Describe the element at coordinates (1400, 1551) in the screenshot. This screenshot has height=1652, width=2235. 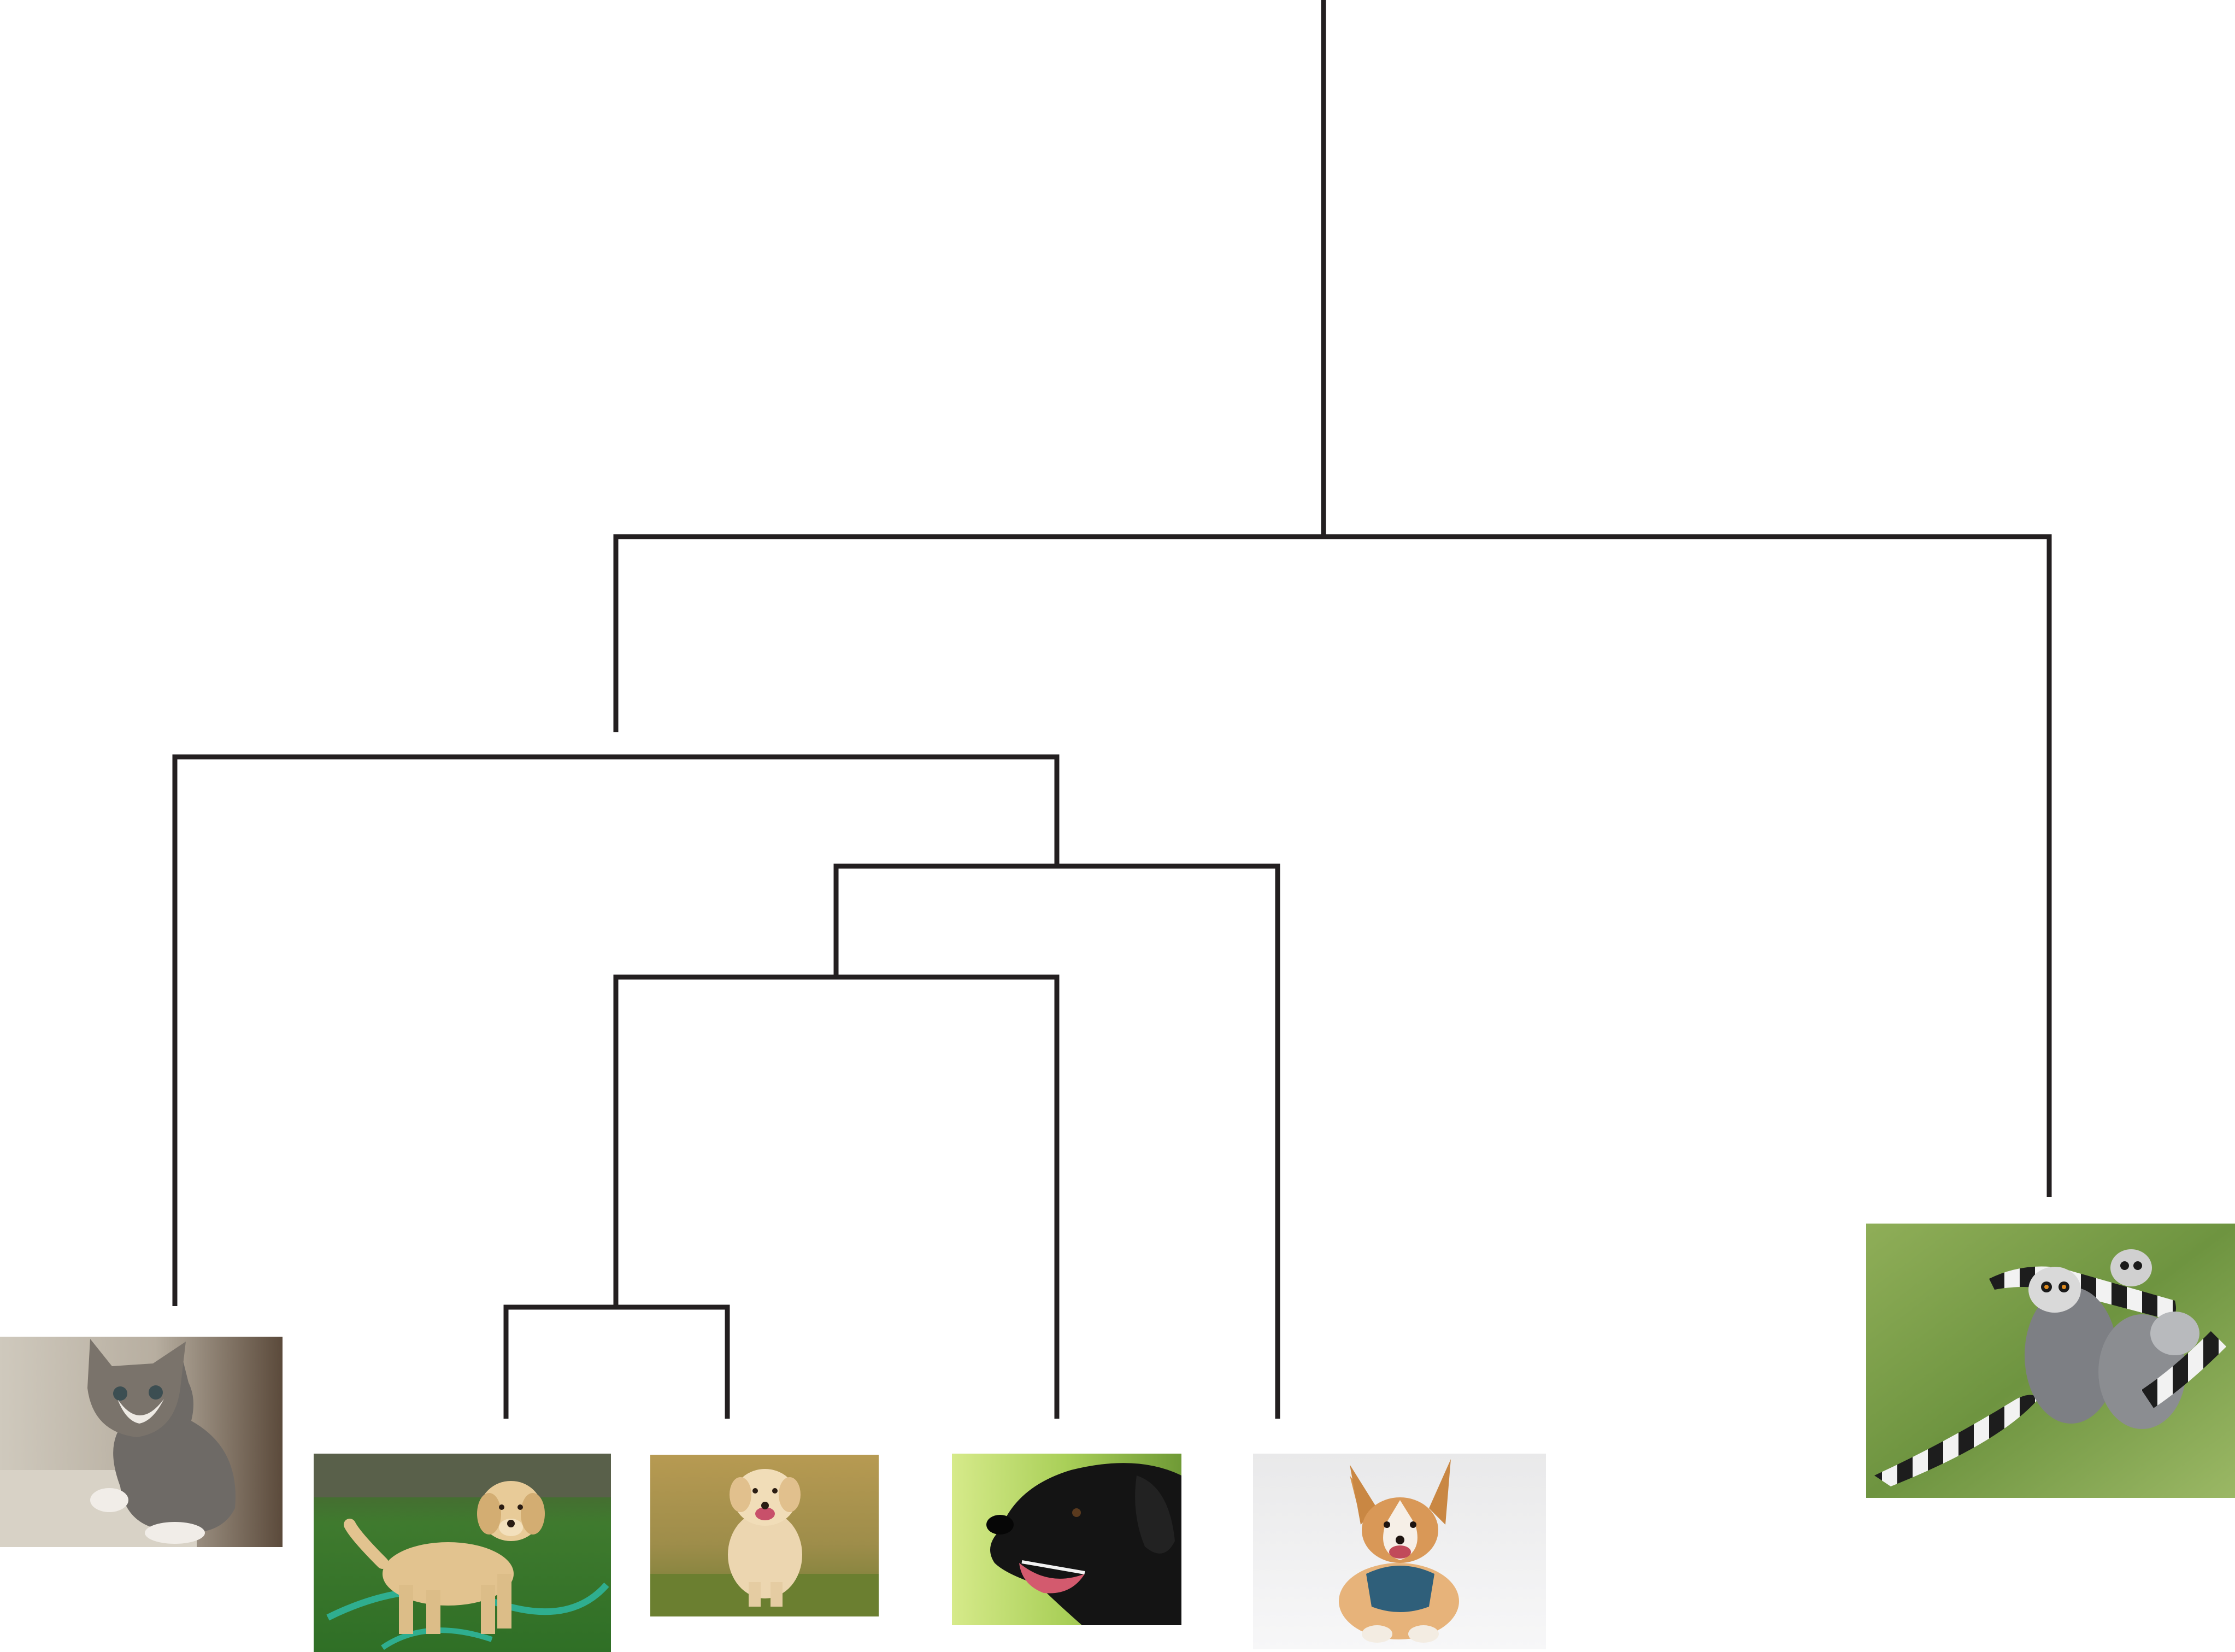
I see `leaf-corgi-image` at that location.